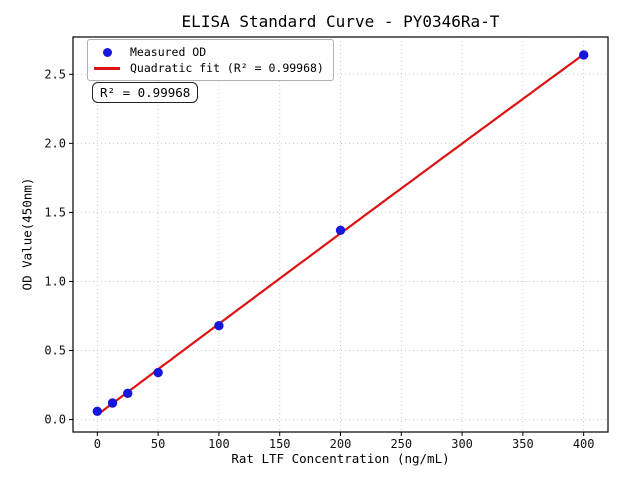 This screenshot has width=640, height=480. I want to click on x-tick-label: 400, so click(584, 444).